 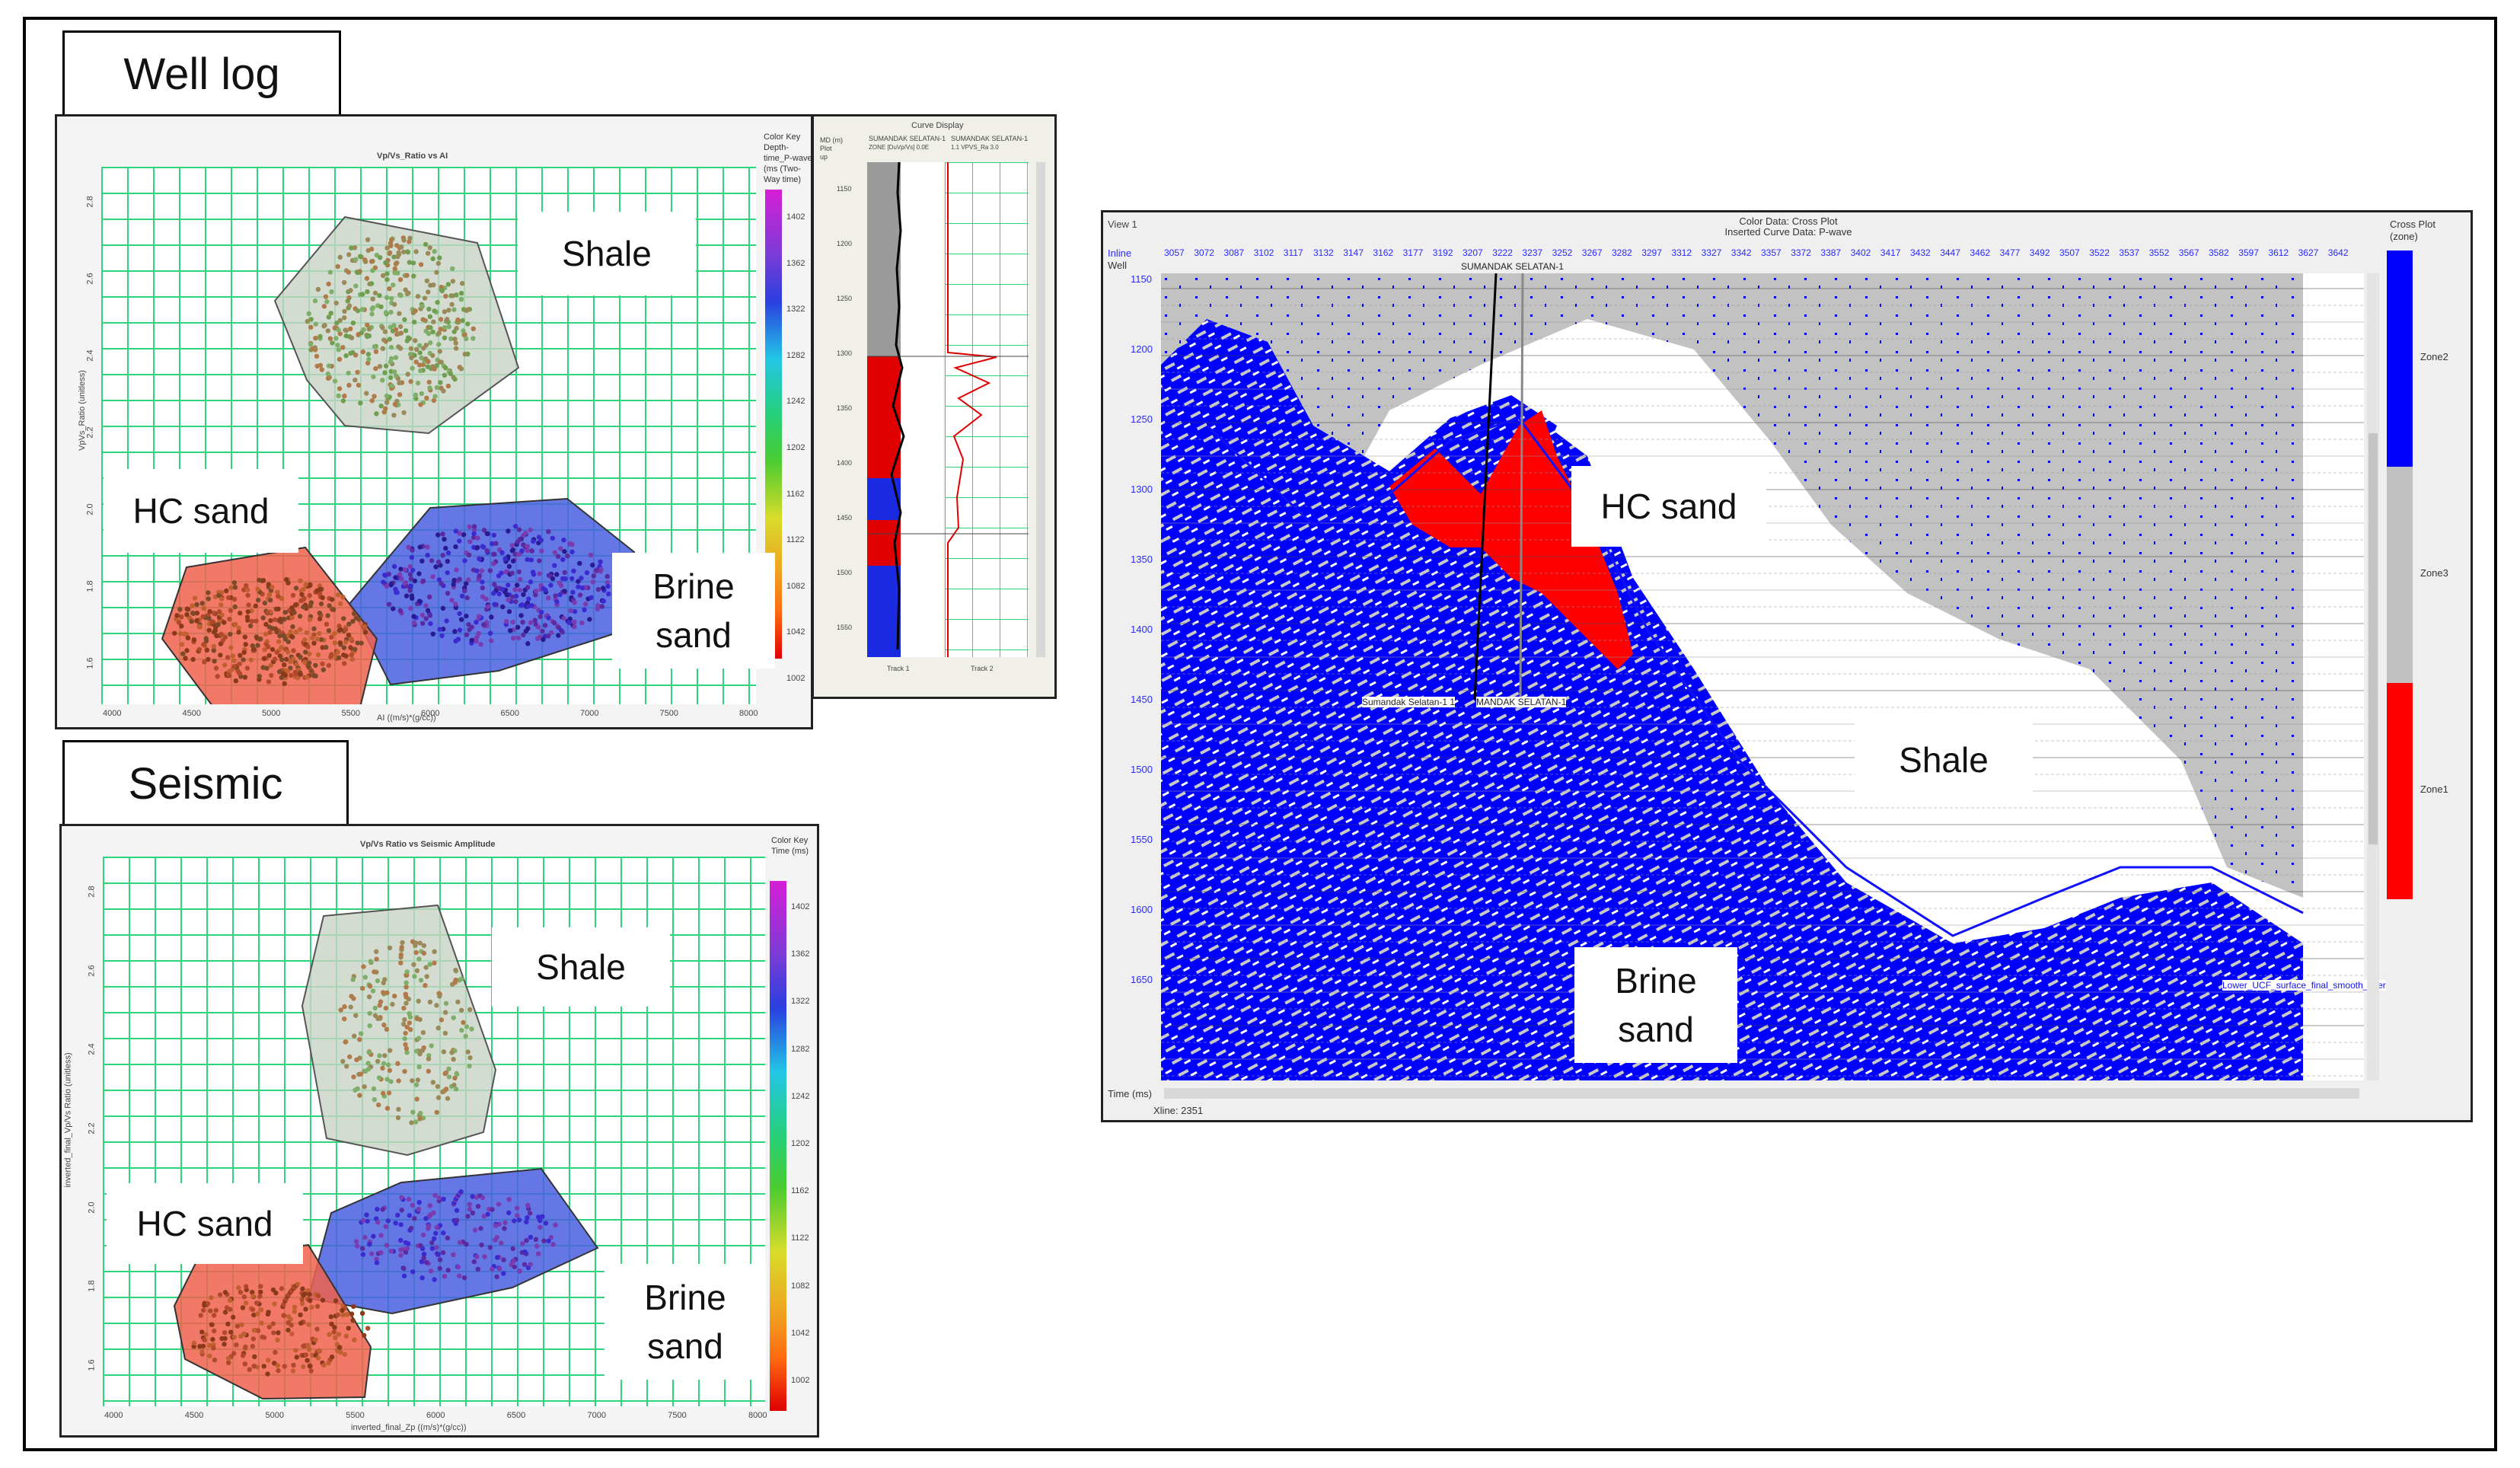 I want to click on well-crossplot-svg, so click(x=399, y=459).